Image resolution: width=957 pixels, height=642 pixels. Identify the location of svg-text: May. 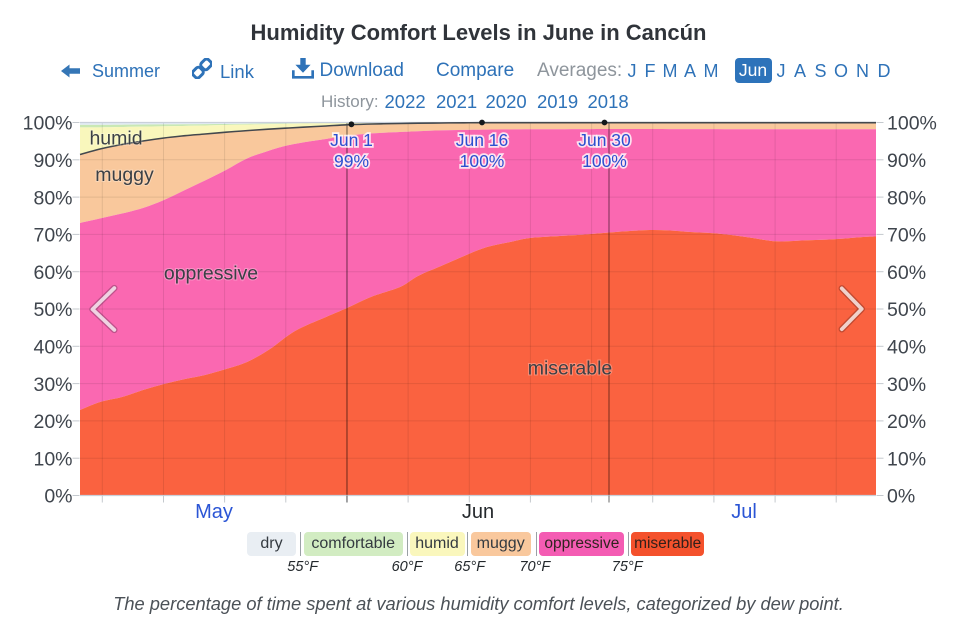
(214, 512).